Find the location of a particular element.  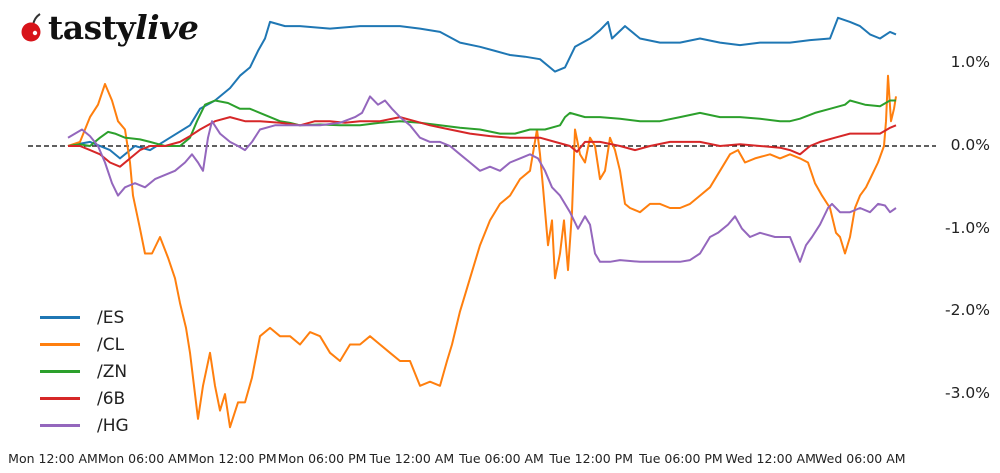

cherry-icon is located at coordinates (31, 27).